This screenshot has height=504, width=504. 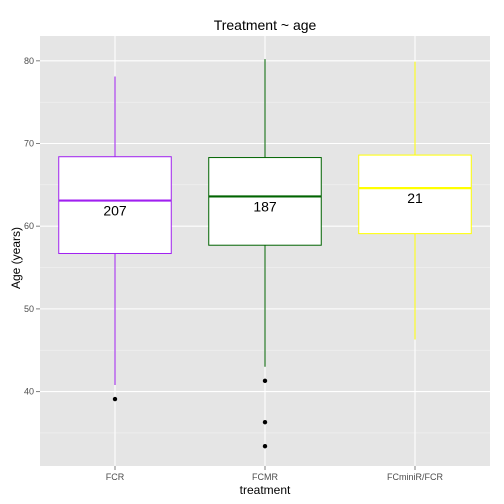 What do you see at coordinates (29, 144) in the screenshot?
I see `y-tick-label: 70` at bounding box center [29, 144].